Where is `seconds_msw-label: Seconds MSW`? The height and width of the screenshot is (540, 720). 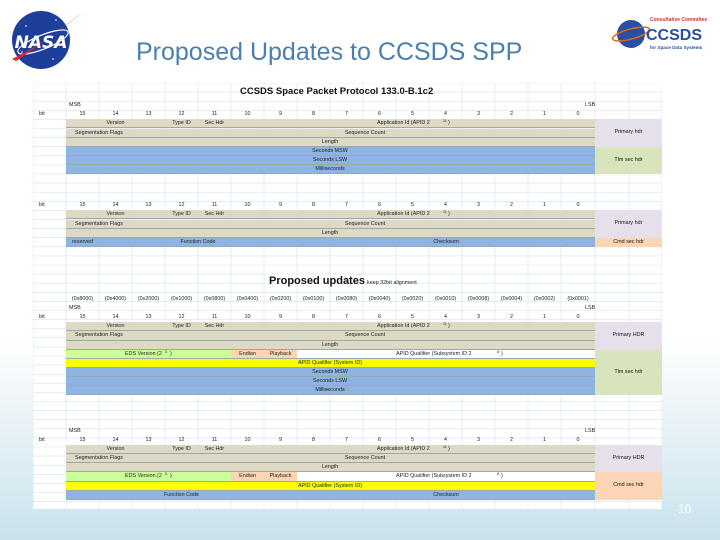 seconds_msw-label: Seconds MSW is located at coordinates (330, 150).